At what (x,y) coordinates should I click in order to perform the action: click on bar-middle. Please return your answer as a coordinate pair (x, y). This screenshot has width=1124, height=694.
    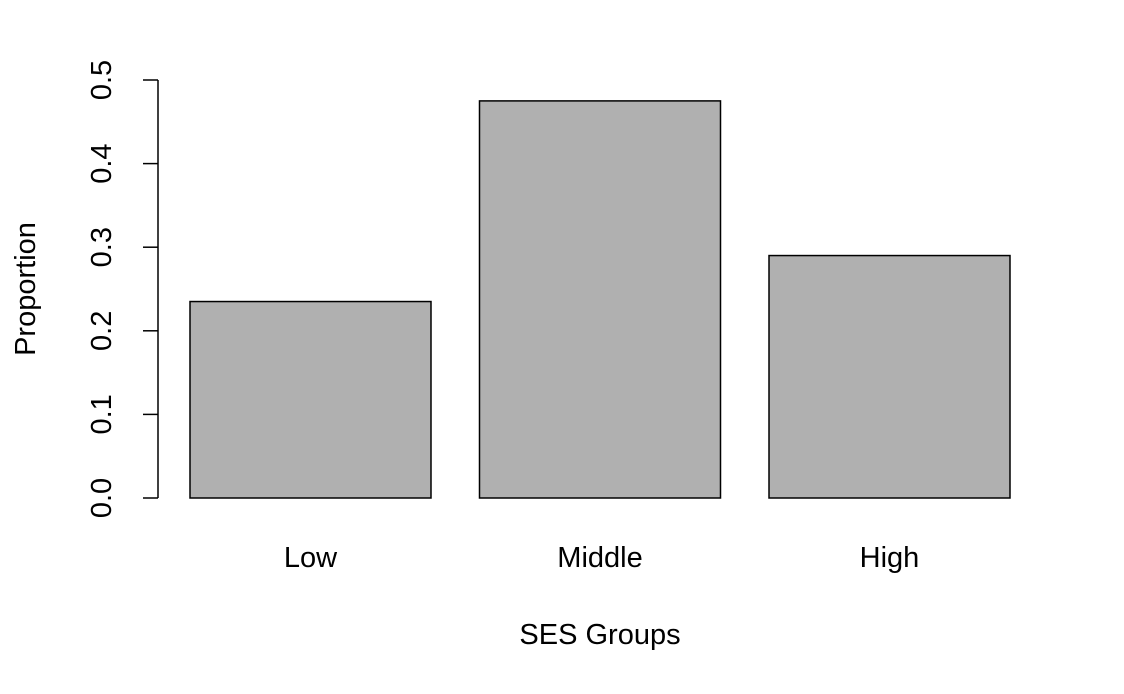
    Looking at the image, I should click on (600, 299).